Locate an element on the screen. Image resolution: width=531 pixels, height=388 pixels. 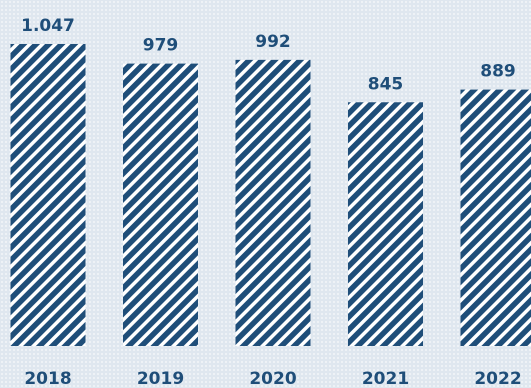
value-label-2021: 845 is located at coordinates (386, 84).